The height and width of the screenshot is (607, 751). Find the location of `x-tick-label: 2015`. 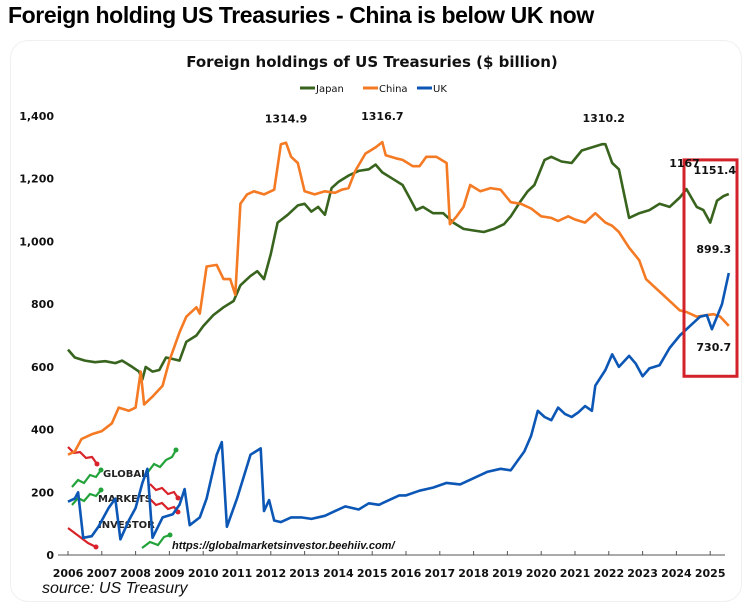

x-tick-label: 2015 is located at coordinates (372, 573).